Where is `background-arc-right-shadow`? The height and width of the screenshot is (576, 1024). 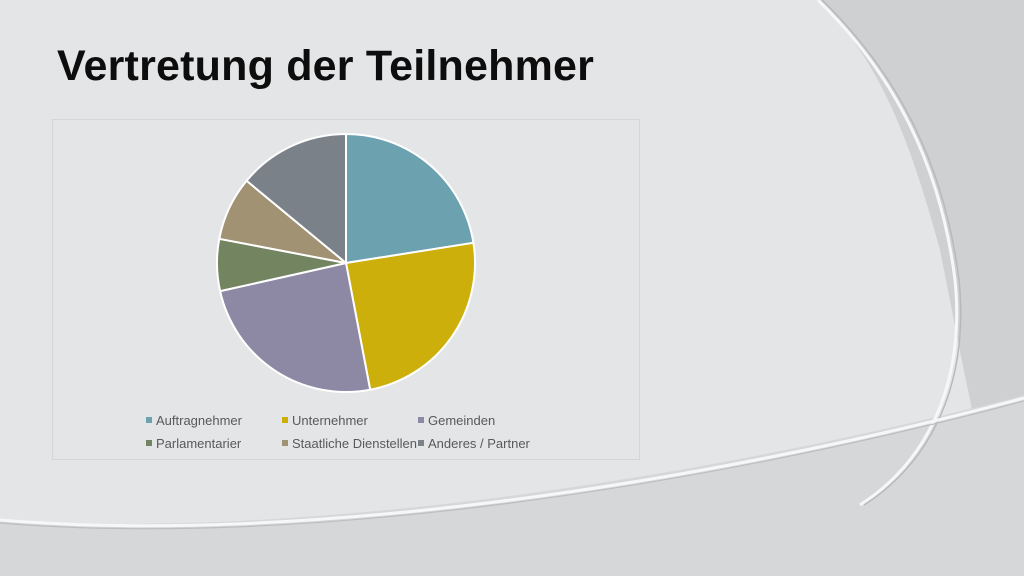
background-arc-right-shadow is located at coordinates (891, 253).